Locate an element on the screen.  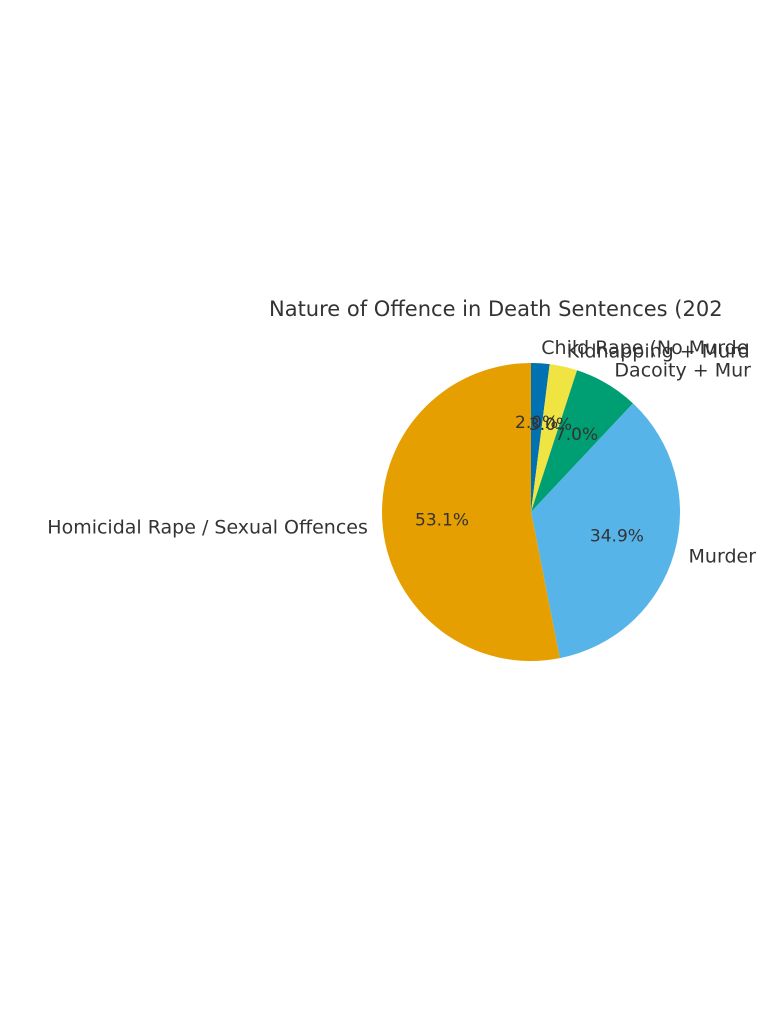
slice-label-1: Kidnapping + Murd is located at coordinates (658, 352).